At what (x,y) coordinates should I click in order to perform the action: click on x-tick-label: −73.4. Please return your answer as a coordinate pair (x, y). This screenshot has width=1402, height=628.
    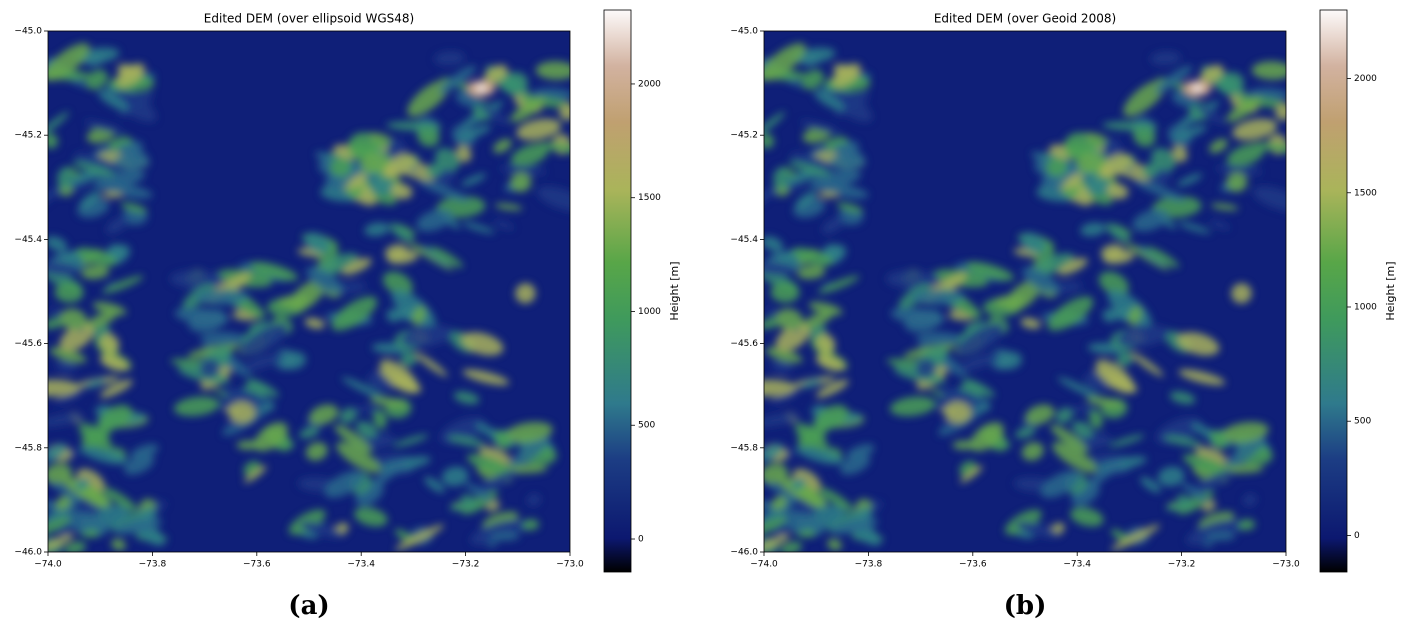
    Looking at the image, I should click on (361, 565).